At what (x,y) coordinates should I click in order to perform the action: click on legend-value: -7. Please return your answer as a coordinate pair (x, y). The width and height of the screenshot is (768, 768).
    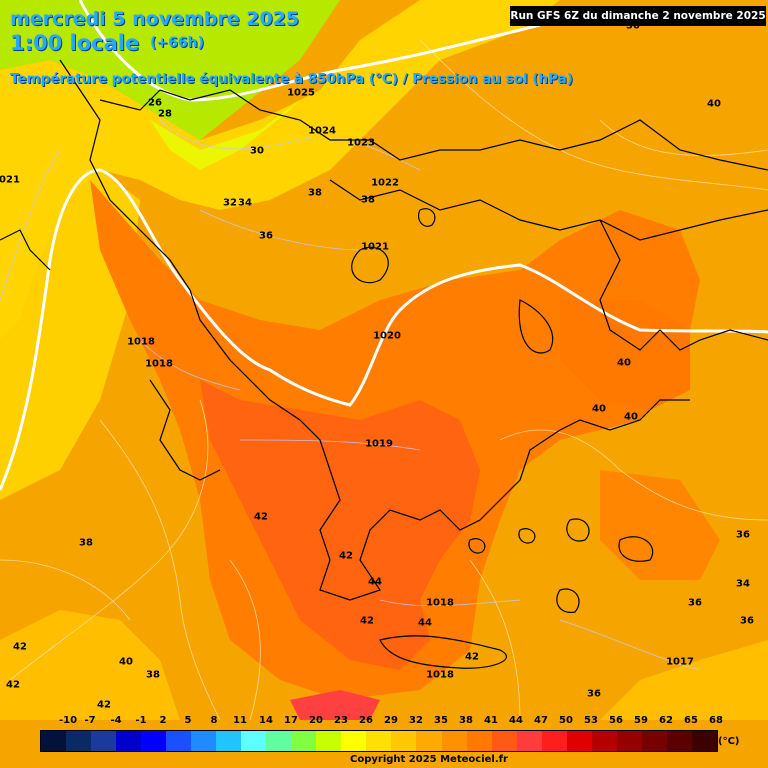
    Looking at the image, I should click on (90, 720).